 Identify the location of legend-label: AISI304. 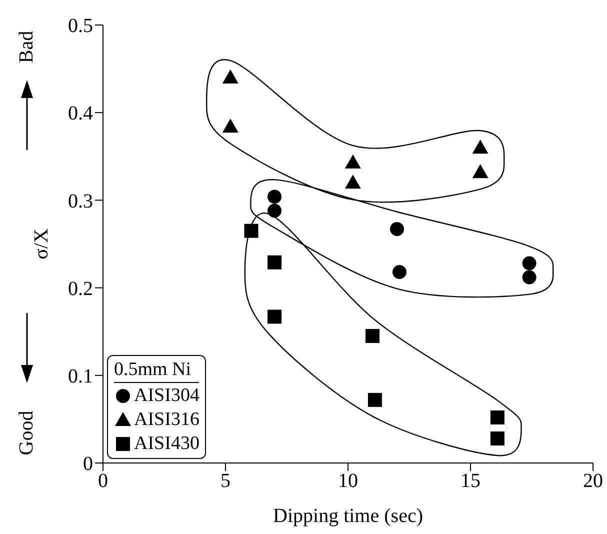
(167, 396).